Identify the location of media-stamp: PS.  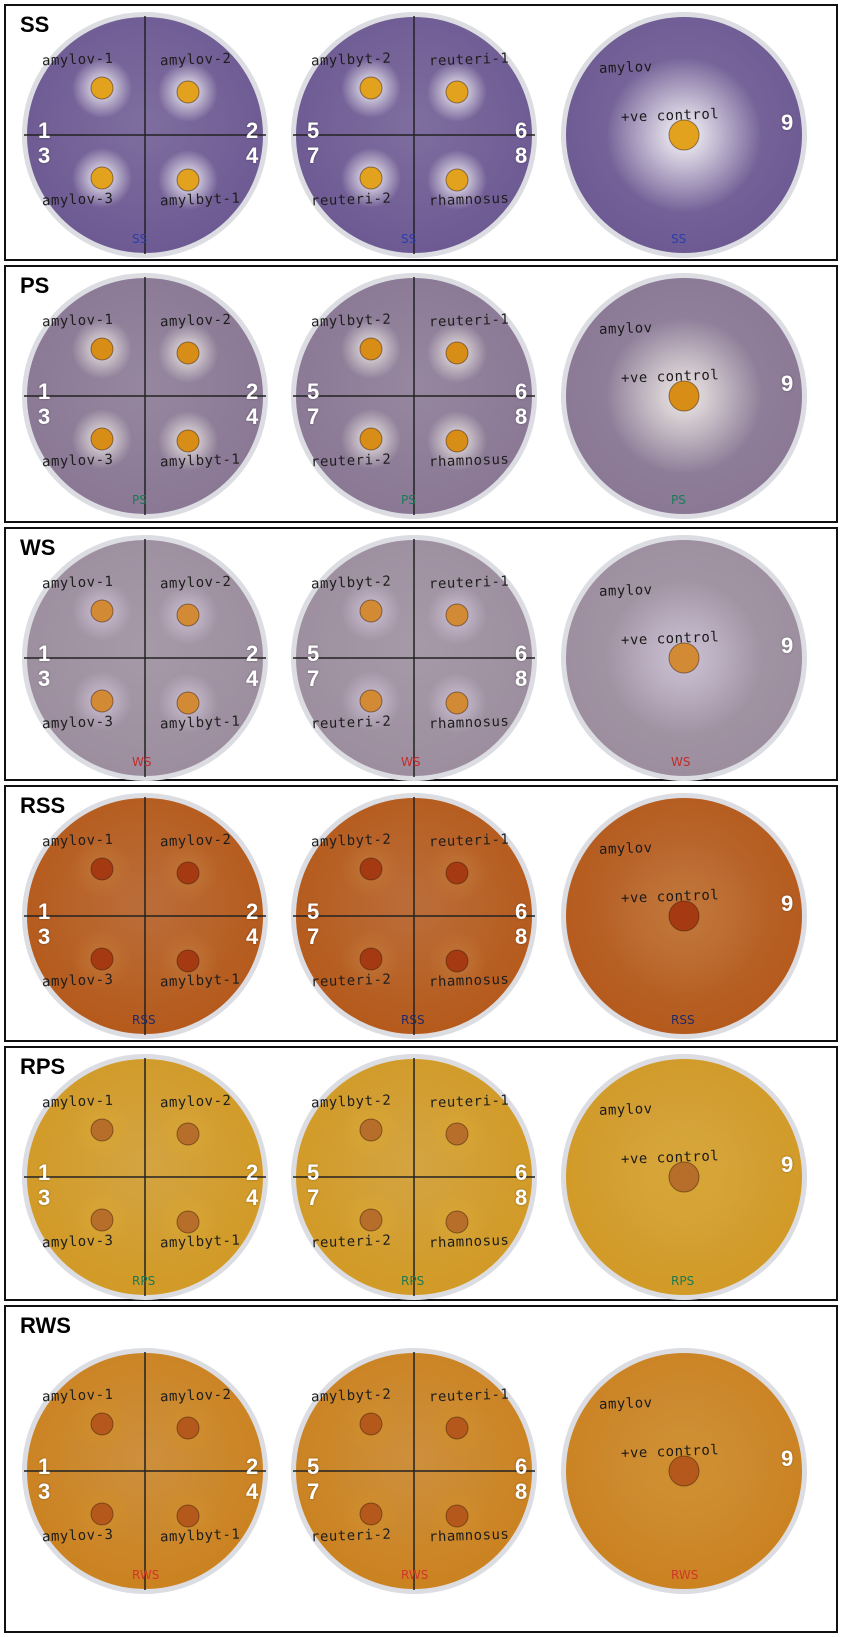
(408, 500).